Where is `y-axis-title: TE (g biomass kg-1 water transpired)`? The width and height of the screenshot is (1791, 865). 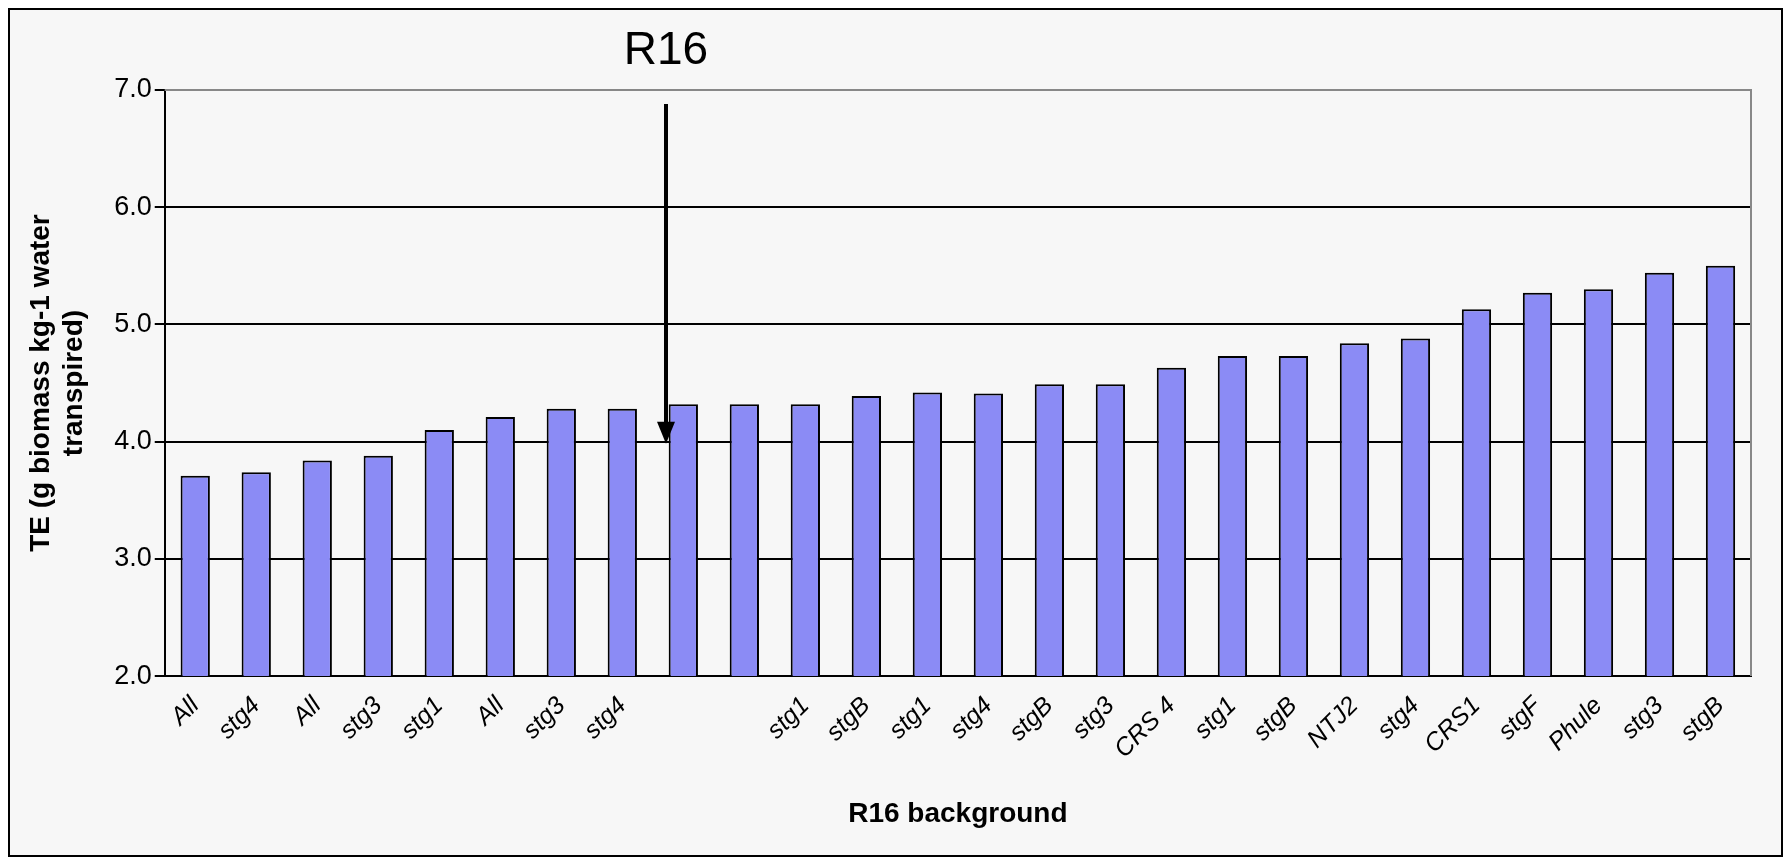
y-axis-title: TE (g biomass kg-1 water transpired) is located at coordinates (56, 383).